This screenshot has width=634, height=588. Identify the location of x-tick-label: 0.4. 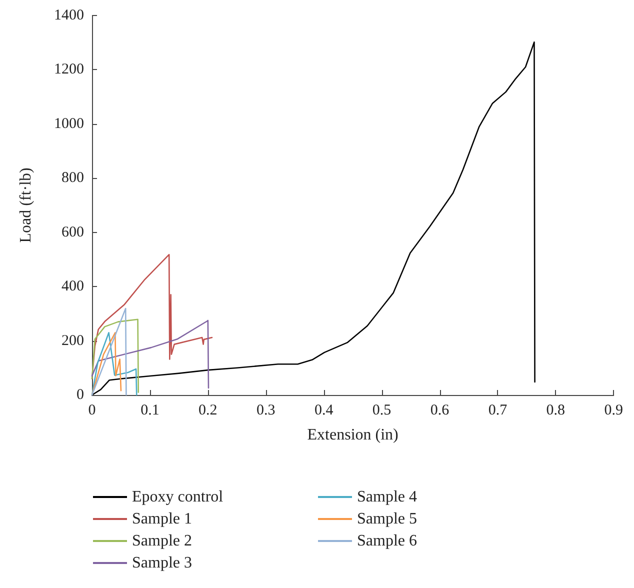
(324, 410).